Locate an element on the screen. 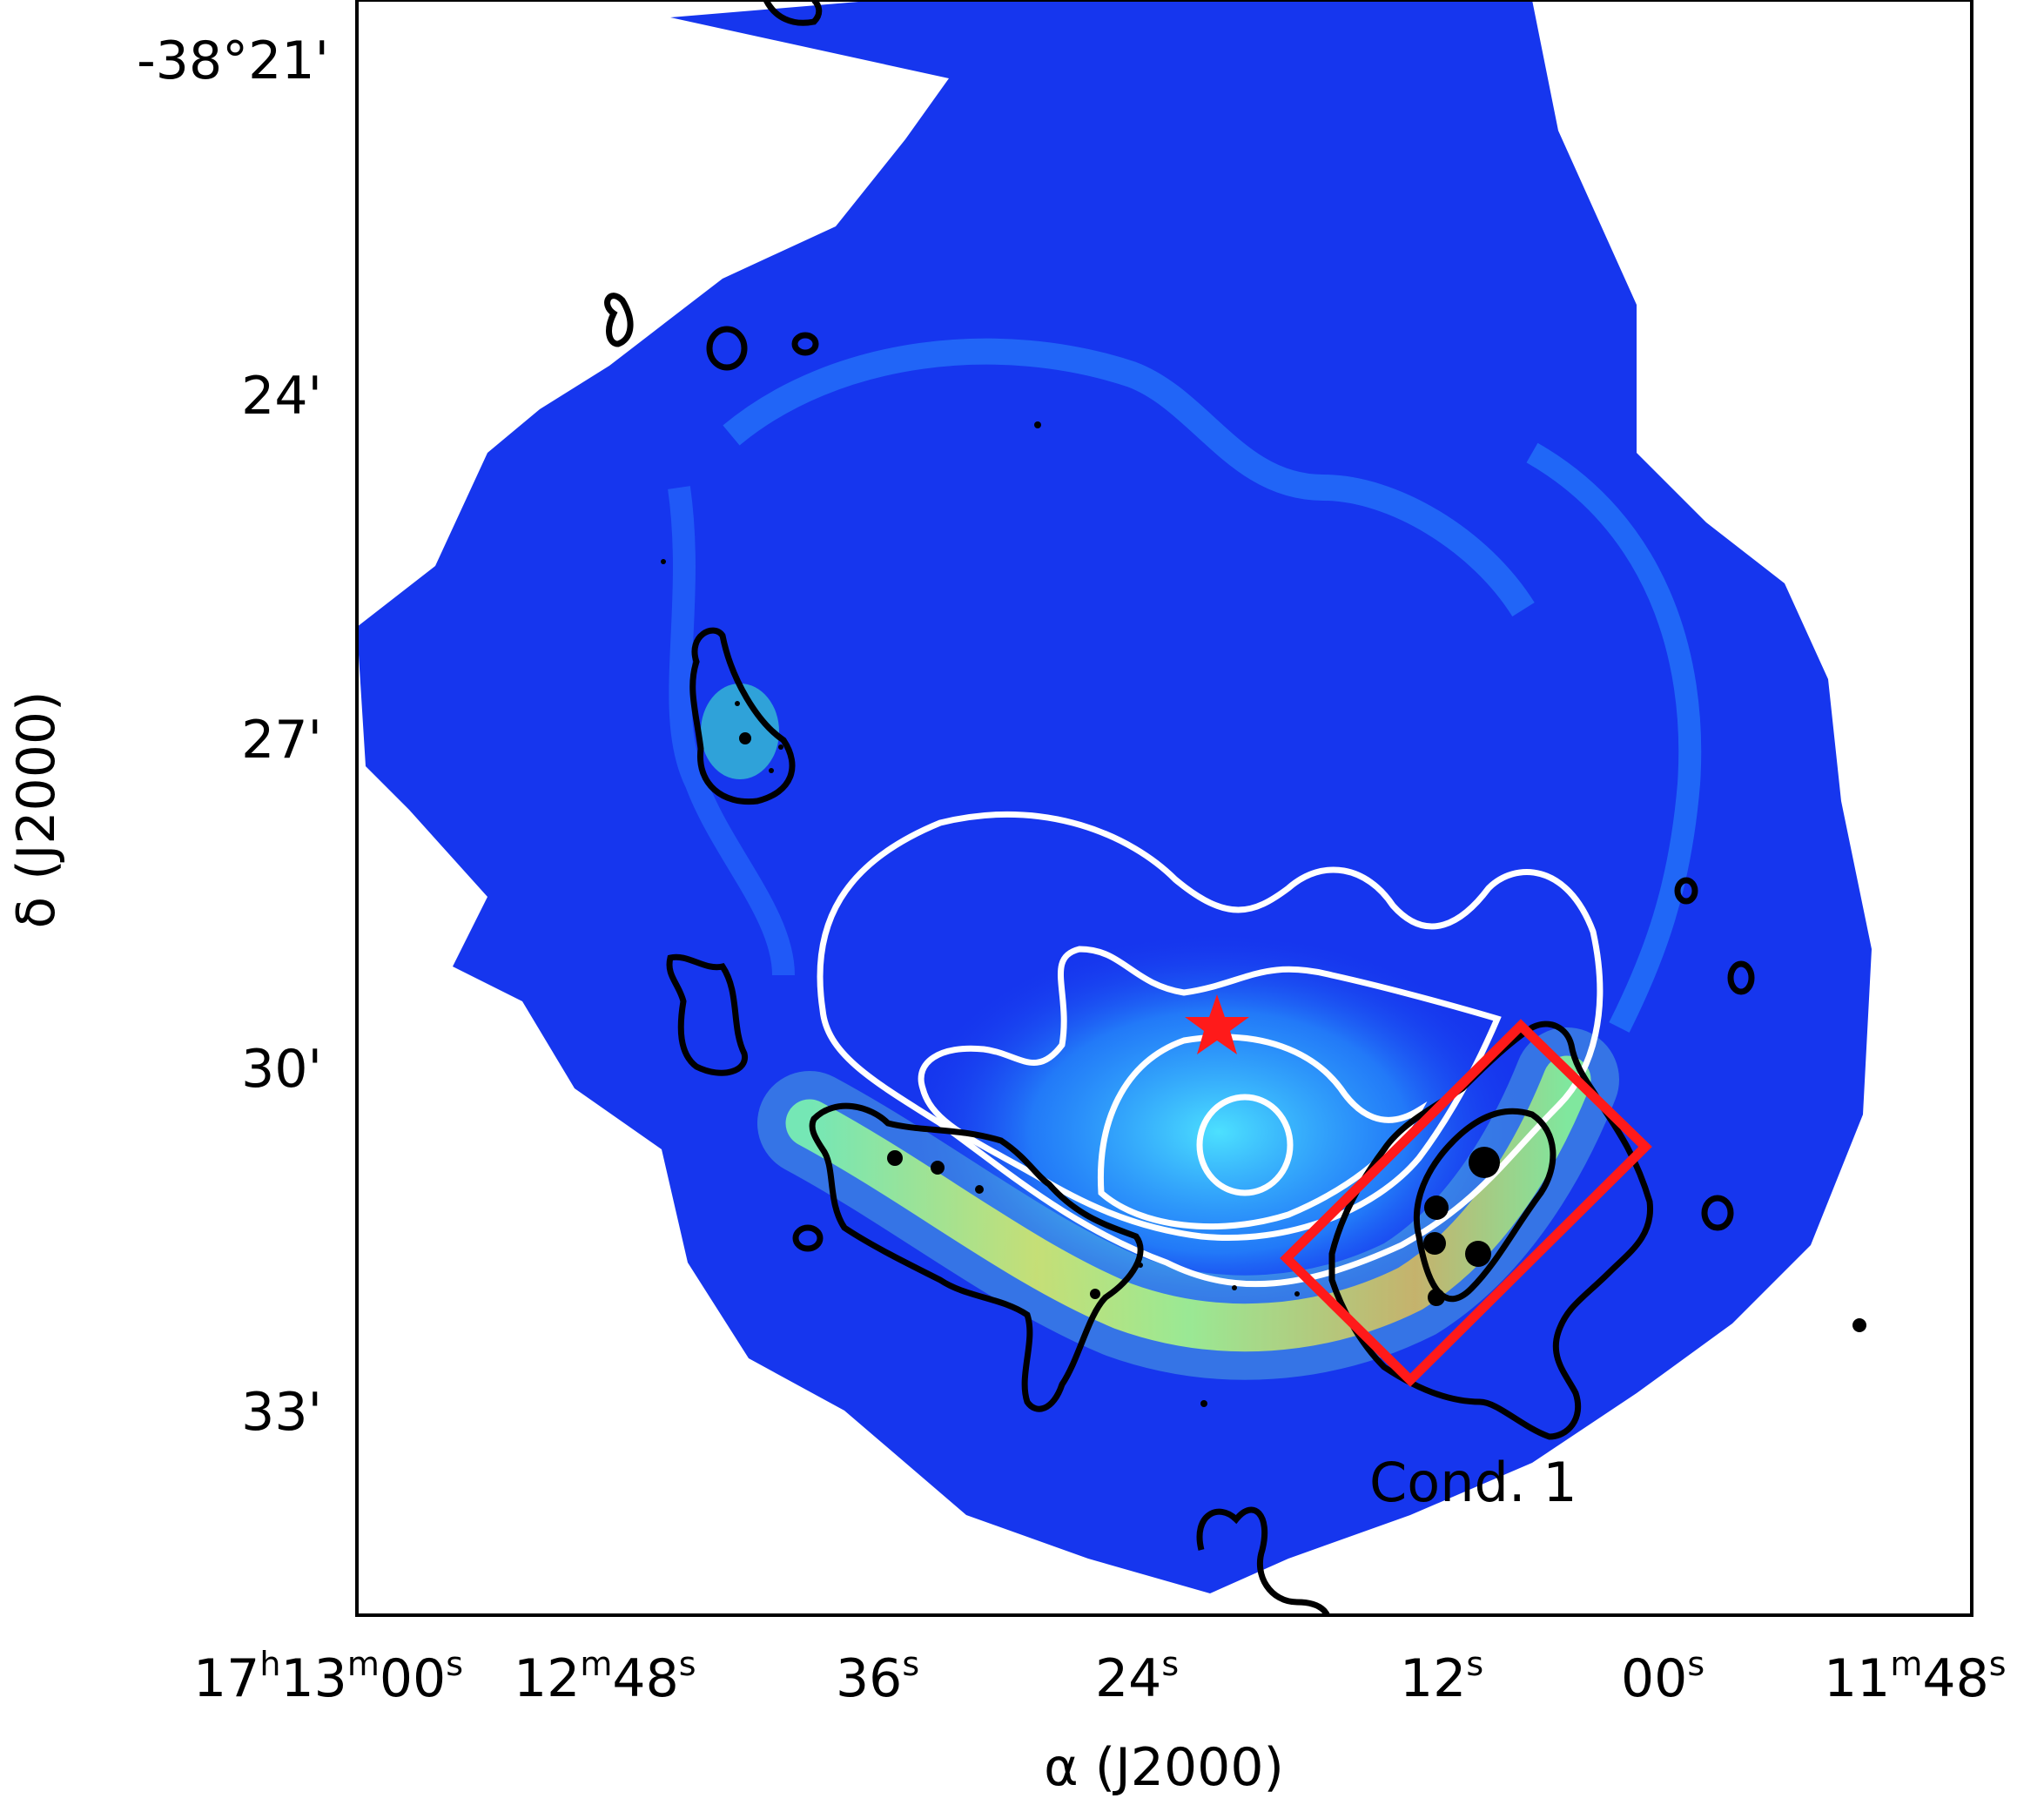  white-contours is located at coordinates (1210, 1049).